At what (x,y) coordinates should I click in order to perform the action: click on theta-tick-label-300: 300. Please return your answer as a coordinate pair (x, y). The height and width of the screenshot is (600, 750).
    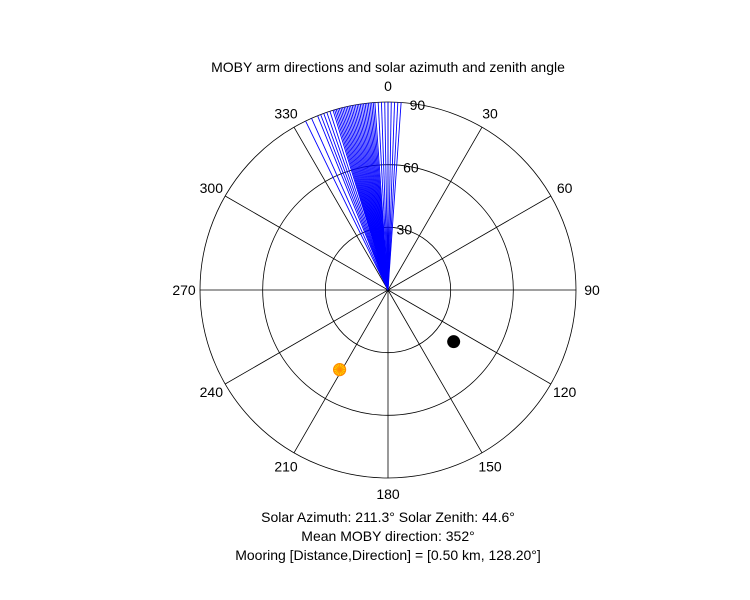
    Looking at the image, I should click on (212, 188).